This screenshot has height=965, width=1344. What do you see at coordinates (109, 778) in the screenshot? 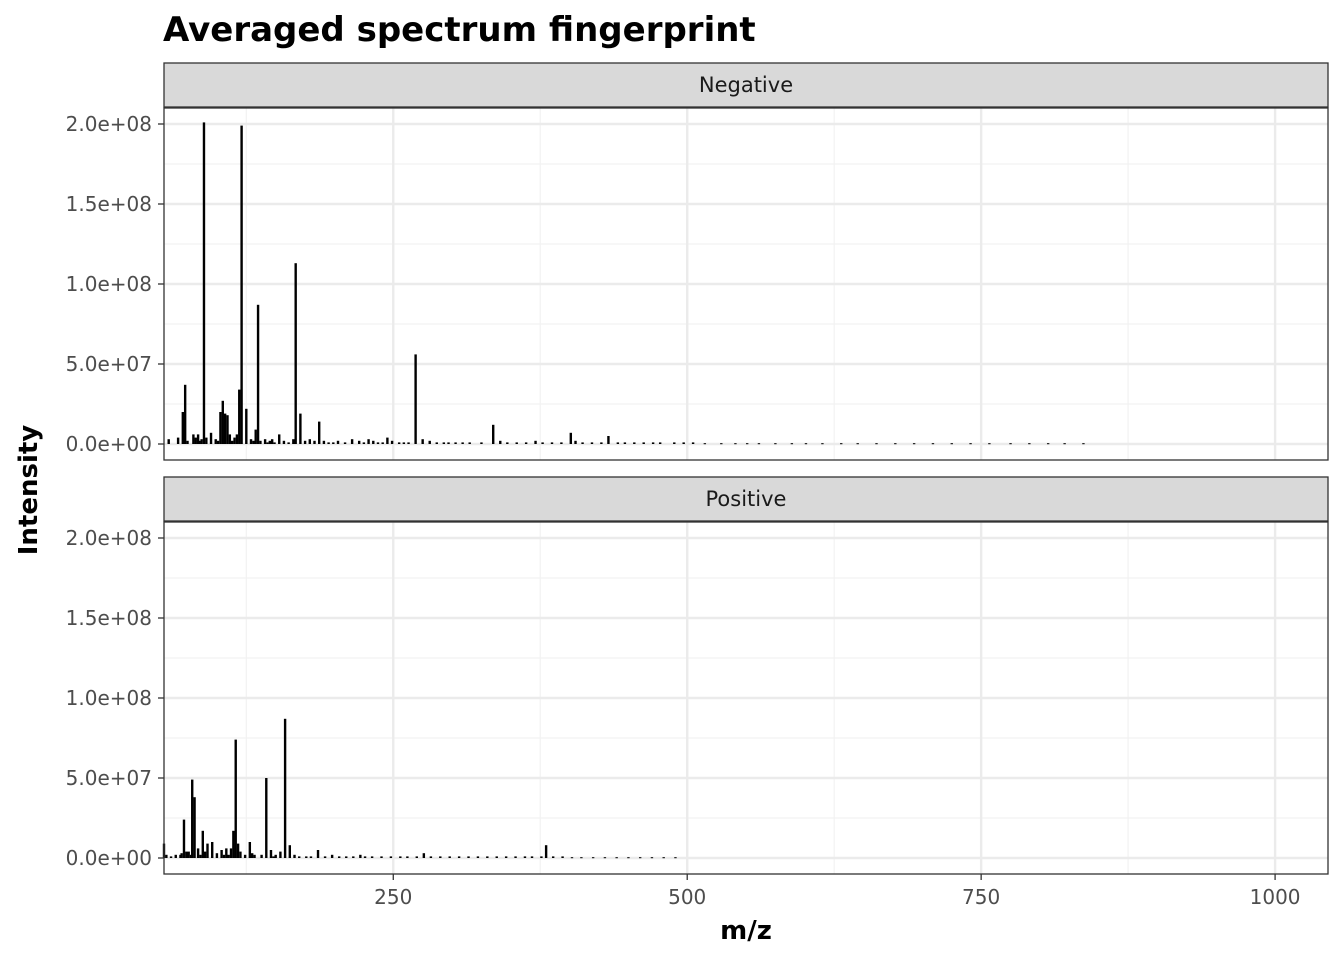
I see `y-tick-label: 5.0e+07` at bounding box center [109, 778].